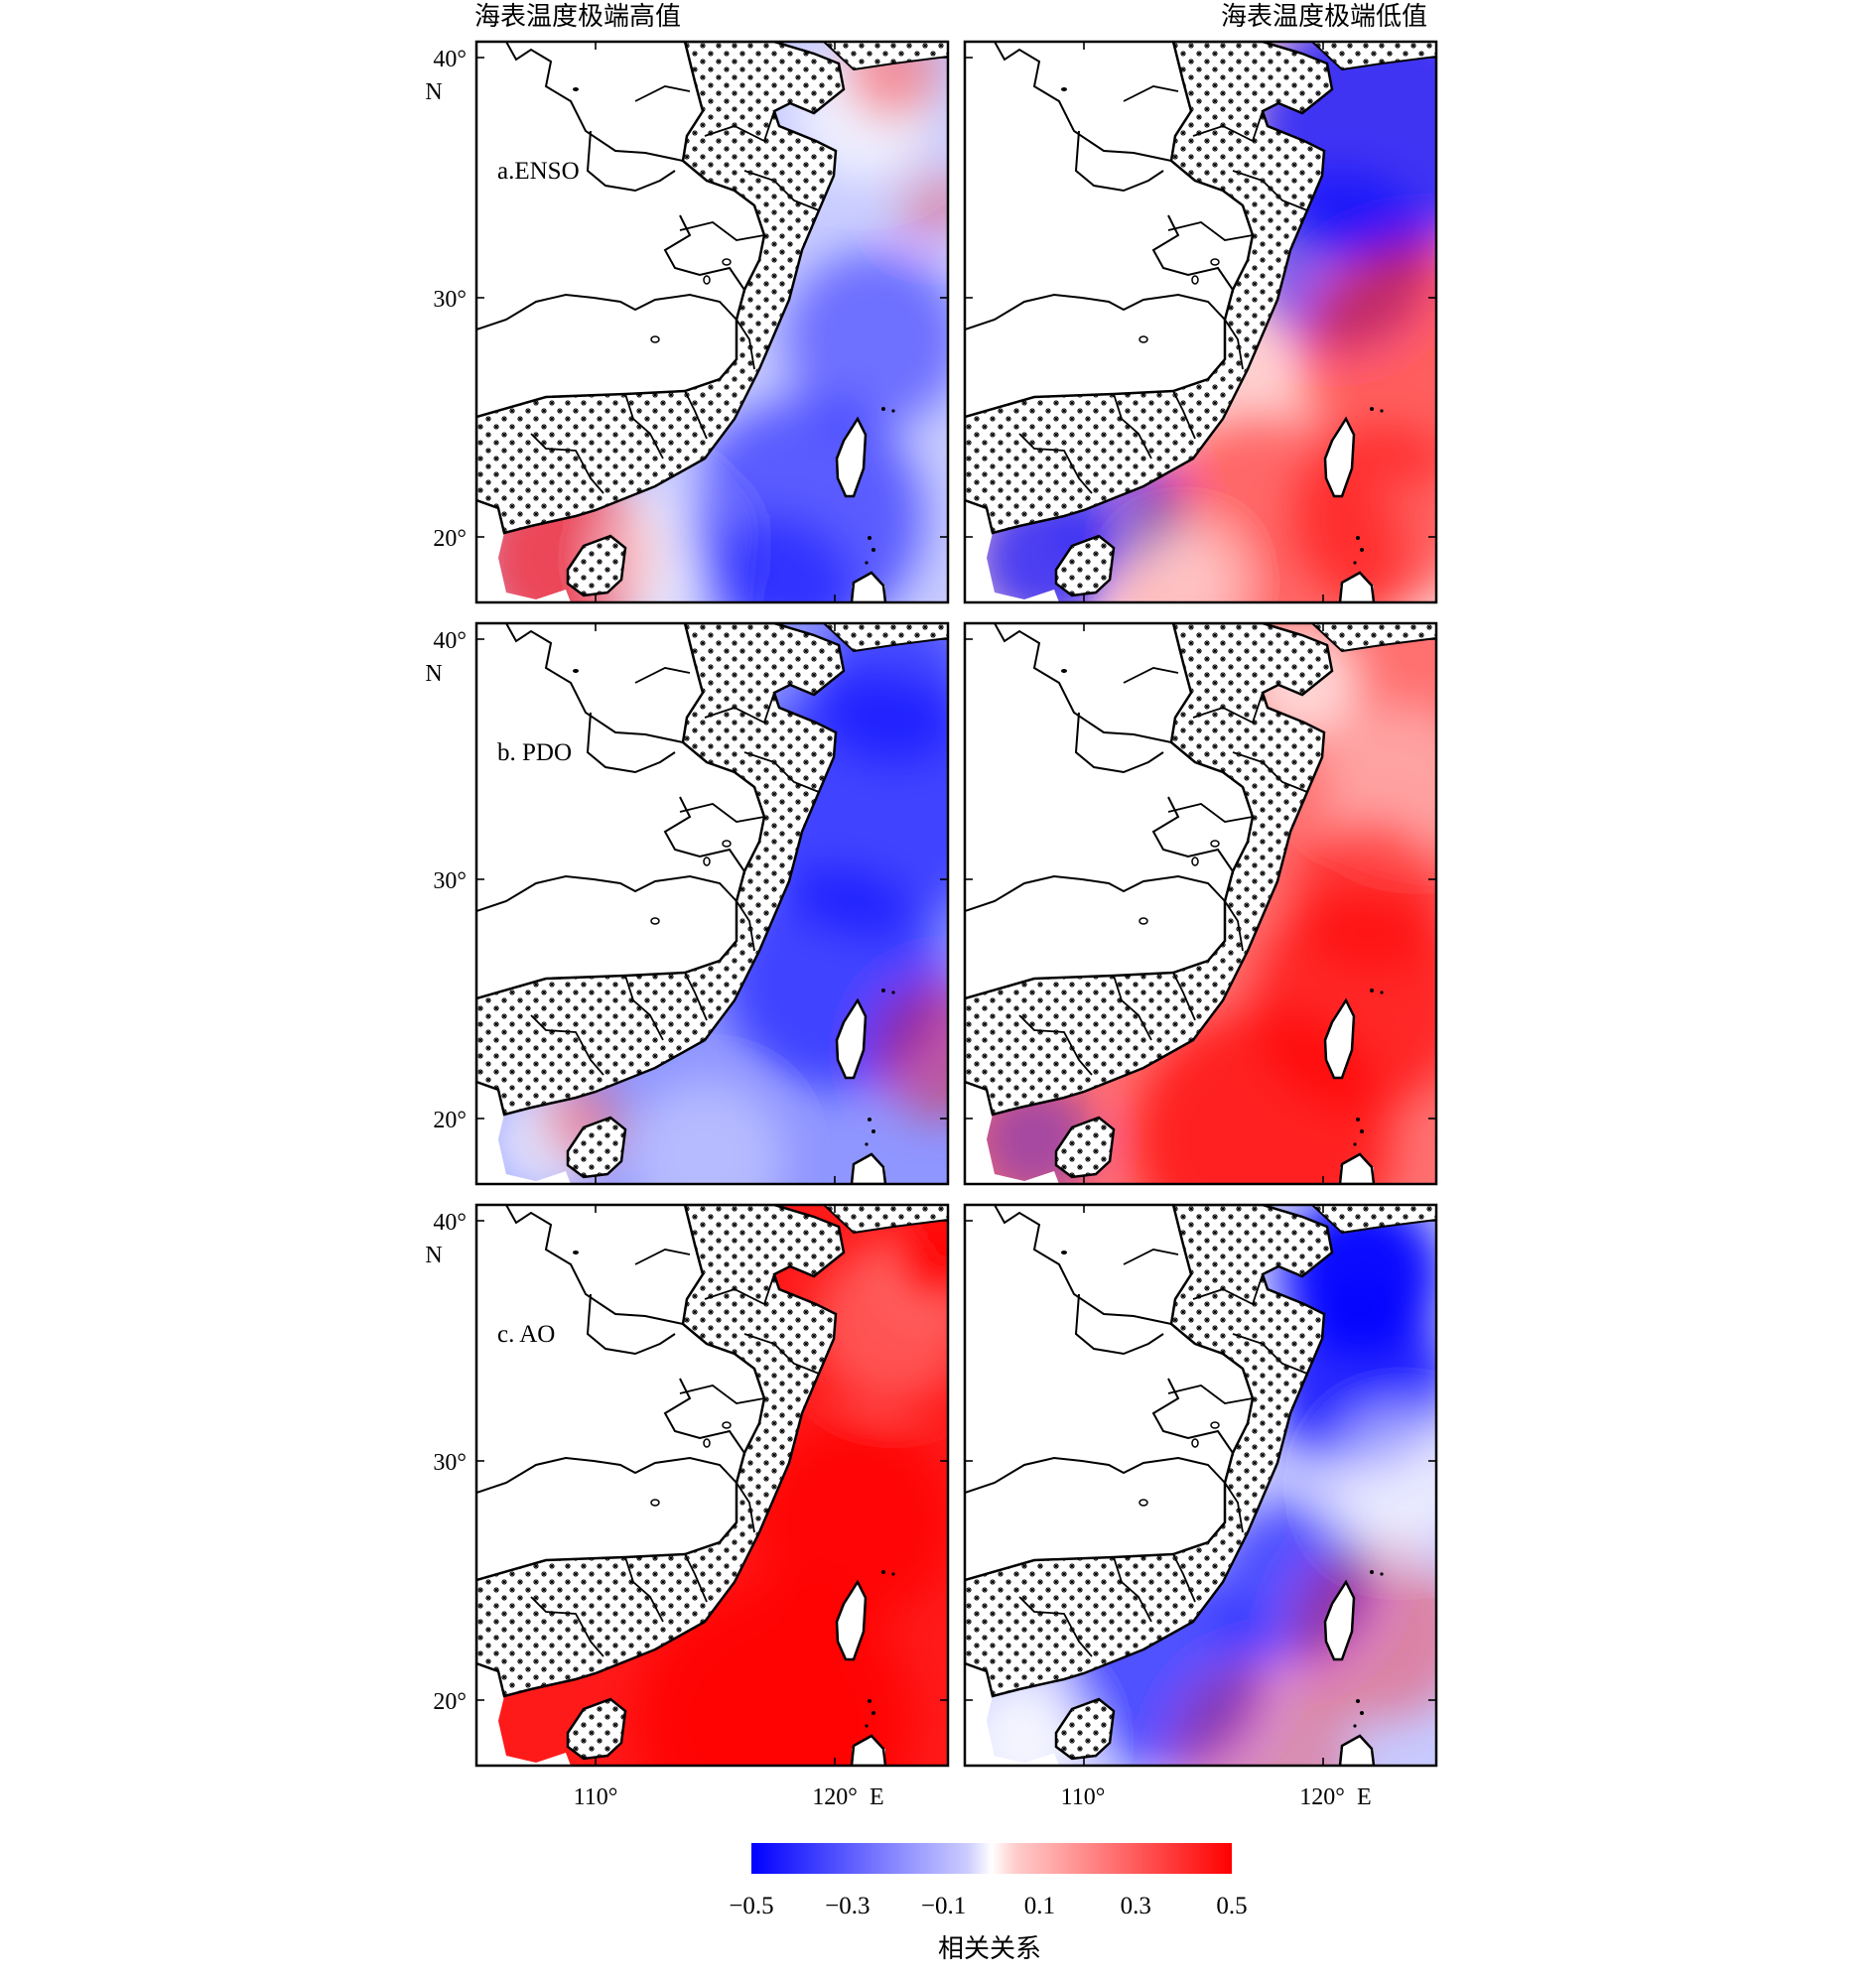  What do you see at coordinates (450, 59) in the screenshot?
I see `lat-tick-0-0: 40°` at bounding box center [450, 59].